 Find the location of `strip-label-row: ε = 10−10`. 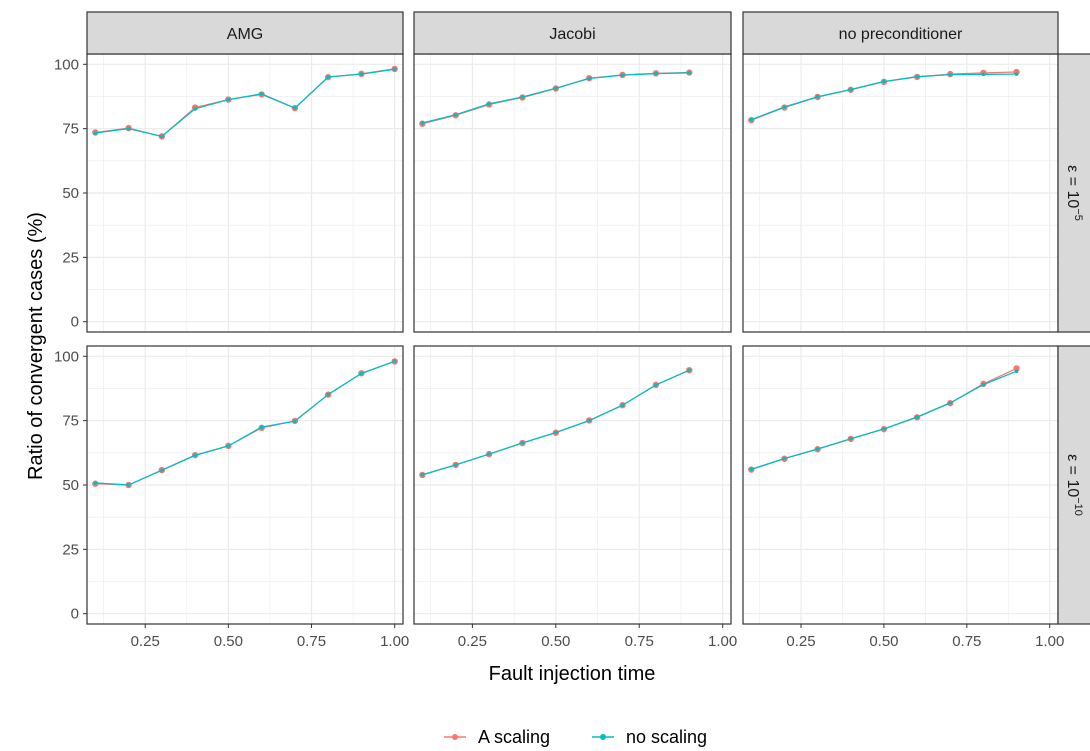

strip-label-row: ε = 10−10 is located at coordinates (1074, 485).